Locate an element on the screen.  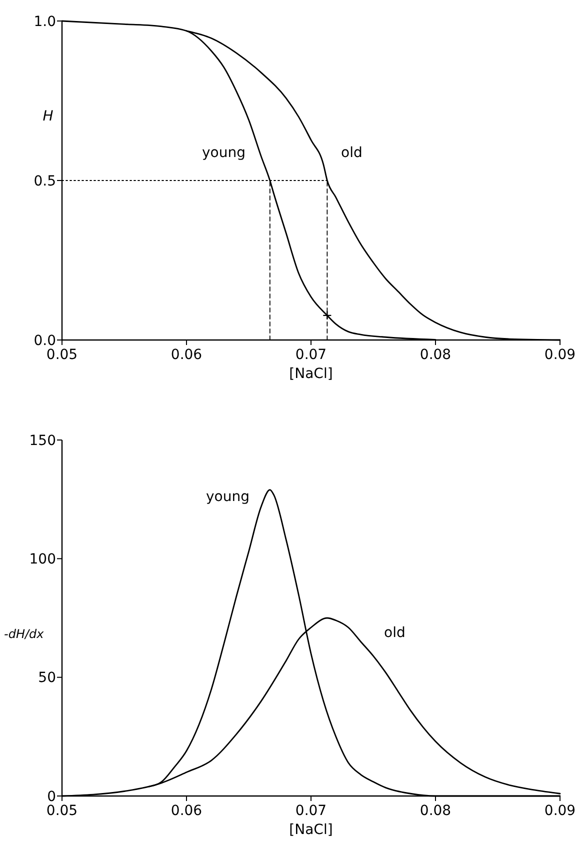
y-axis-title: H is located at coordinates (48, 116).